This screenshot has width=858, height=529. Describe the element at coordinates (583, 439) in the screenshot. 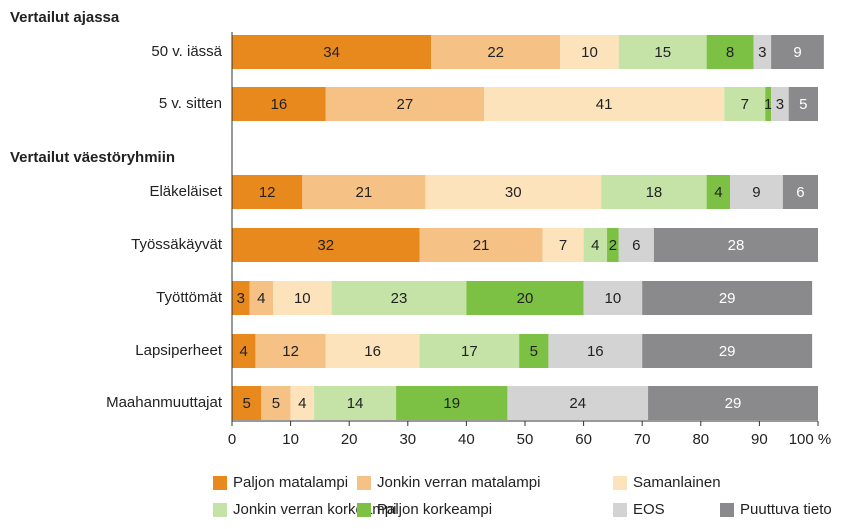

I see `x-tick-label: 60` at that location.